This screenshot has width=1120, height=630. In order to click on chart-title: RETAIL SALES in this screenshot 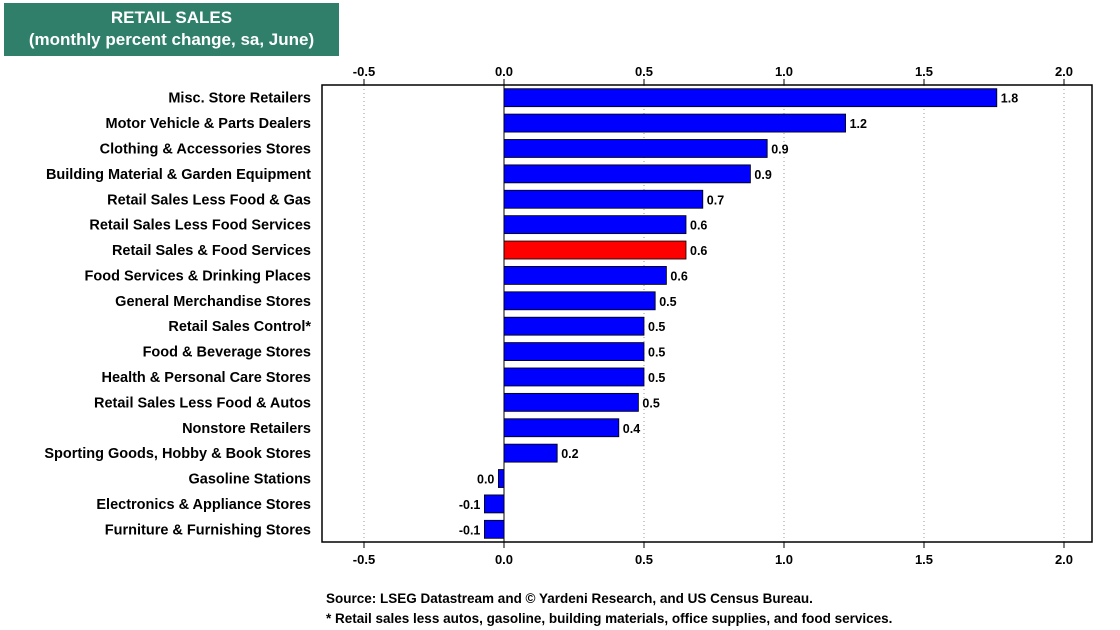, I will do `click(171, 17)`.